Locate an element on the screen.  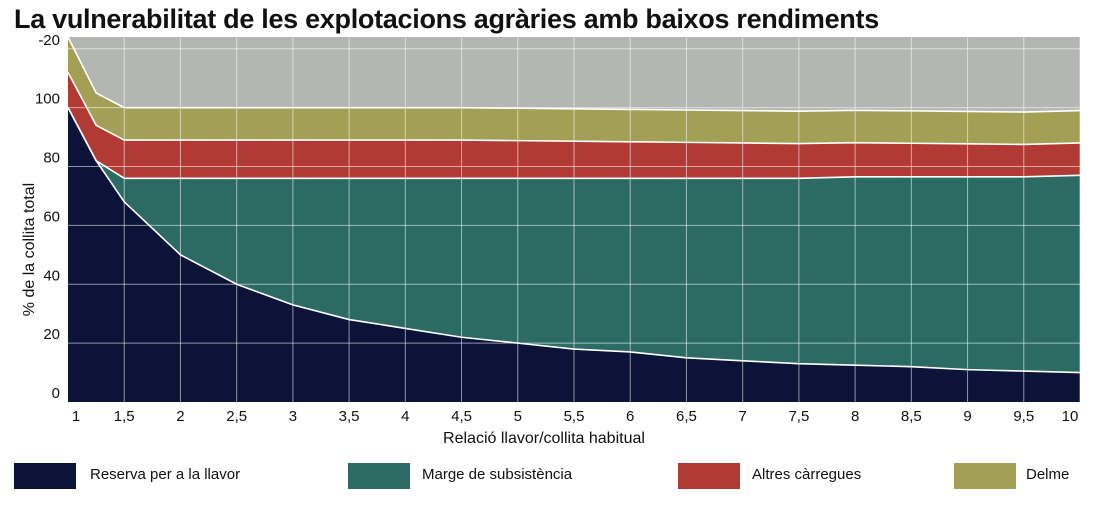
x-tick-label: 7,5 is located at coordinates (798, 416).